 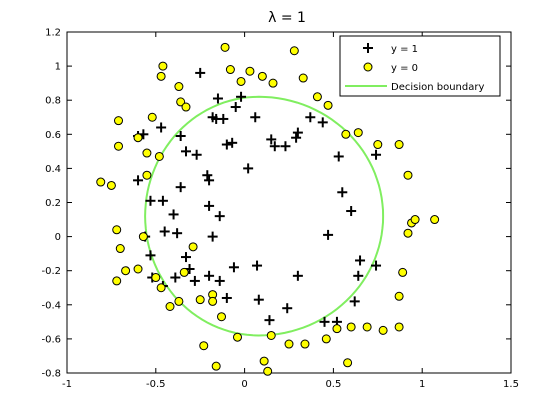 I want to click on x-tick-label: 1, so click(x=422, y=384).